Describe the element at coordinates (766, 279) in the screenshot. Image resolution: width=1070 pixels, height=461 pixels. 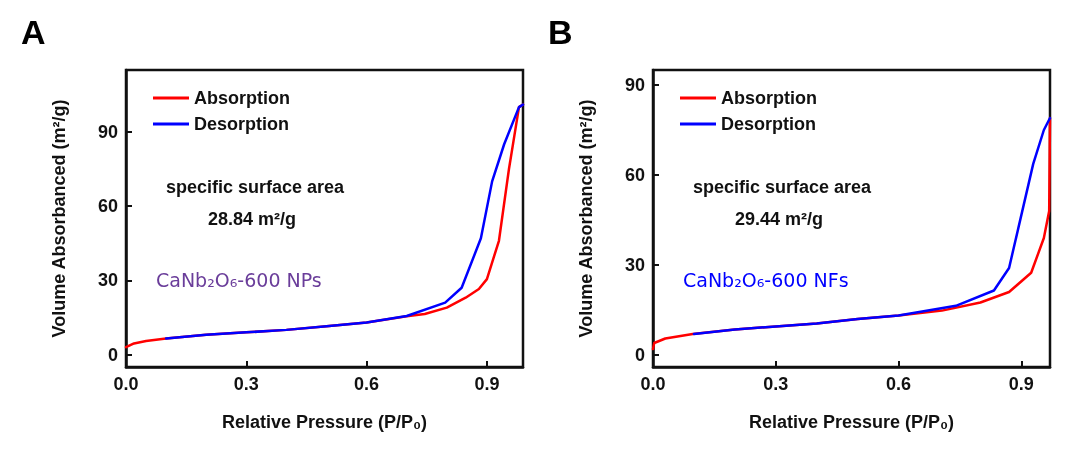
I see `annotation: CaNb₂O₆-600 NFs` at that location.